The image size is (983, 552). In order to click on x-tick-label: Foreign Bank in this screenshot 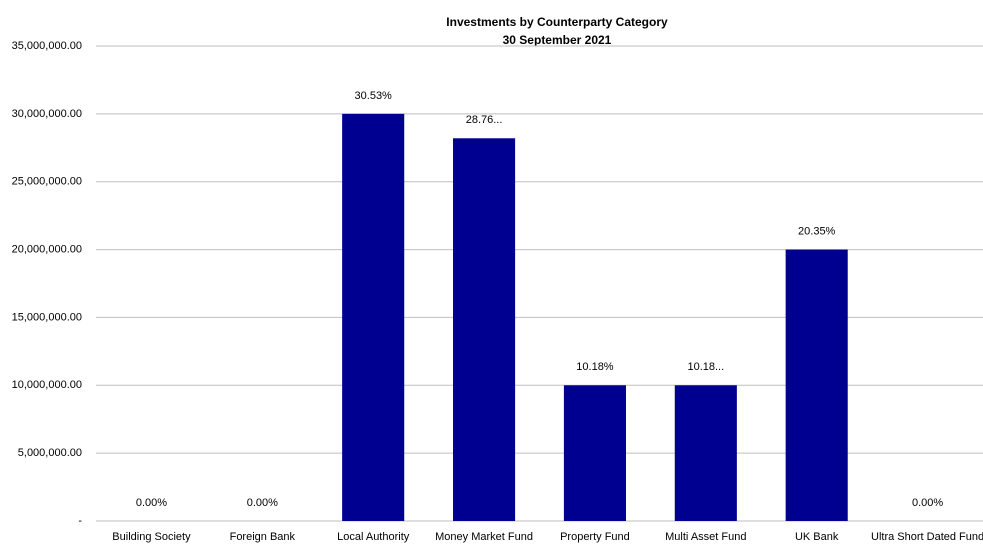, I will do `click(263, 537)`.